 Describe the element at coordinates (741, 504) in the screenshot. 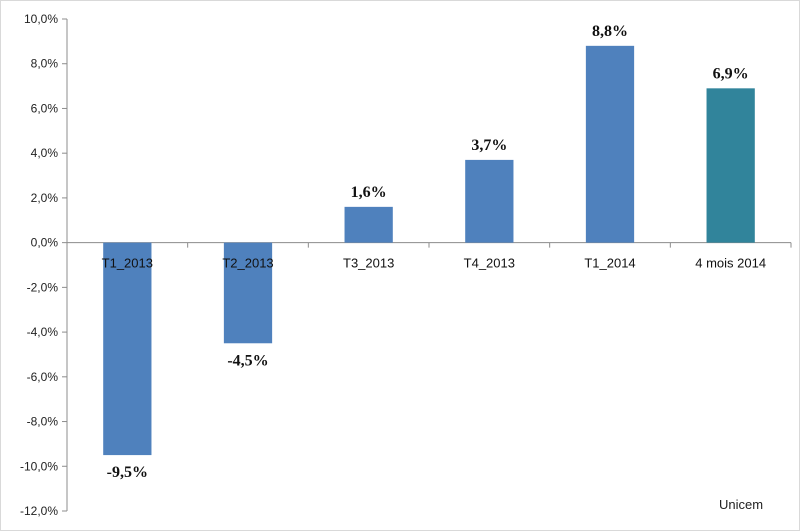

I see `source-label: Unicem` at that location.